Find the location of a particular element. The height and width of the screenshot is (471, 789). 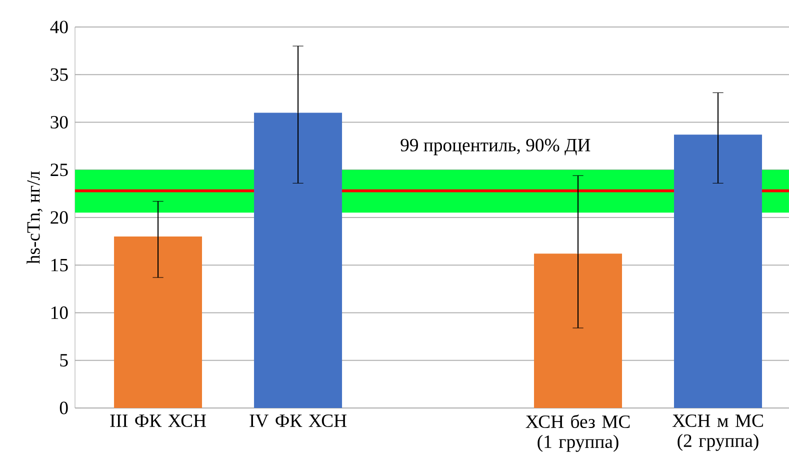

x-tick-label: ХСН без МС (1 группа) is located at coordinates (578, 433).